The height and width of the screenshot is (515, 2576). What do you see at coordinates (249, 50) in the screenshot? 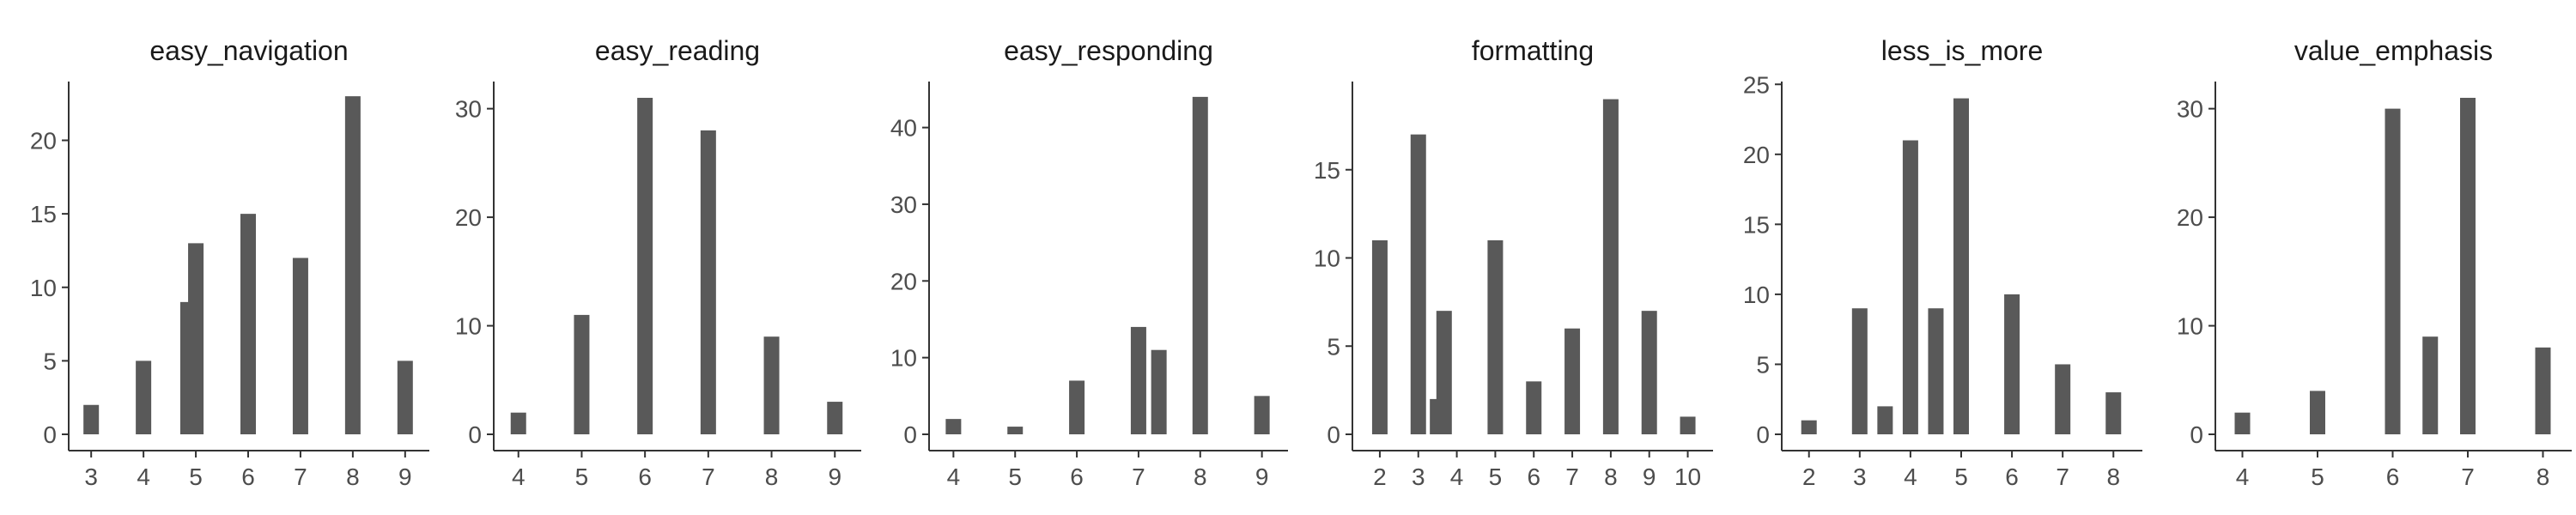
I see `panel-title: easy_navigation` at bounding box center [249, 50].